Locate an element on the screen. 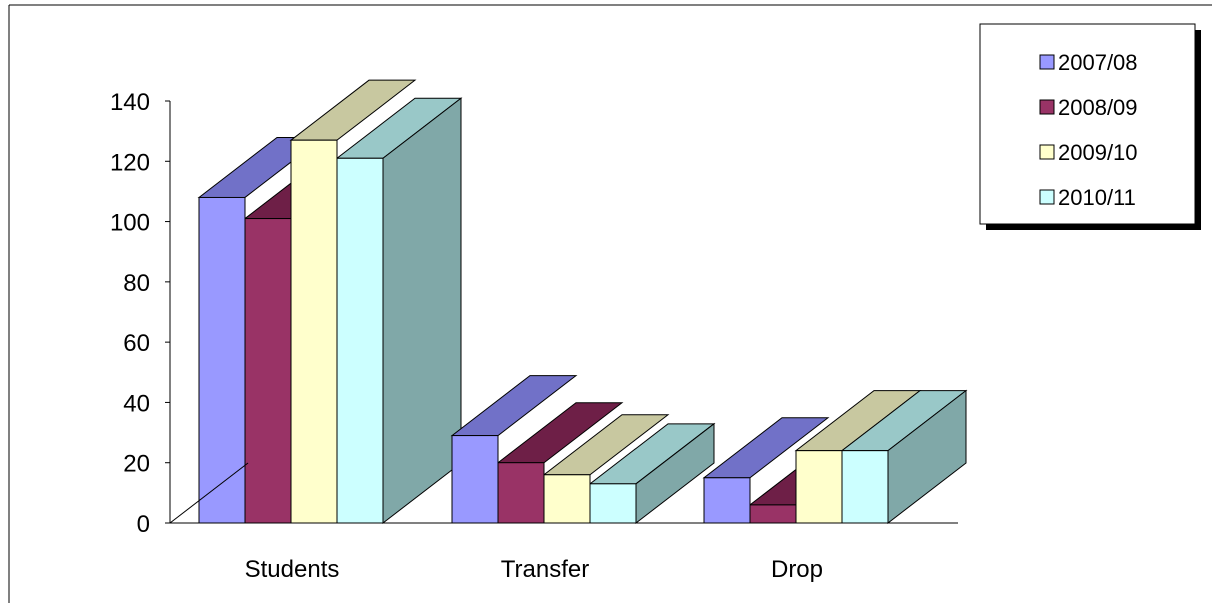  legend-label: 2008/09 is located at coordinates (1098, 107).